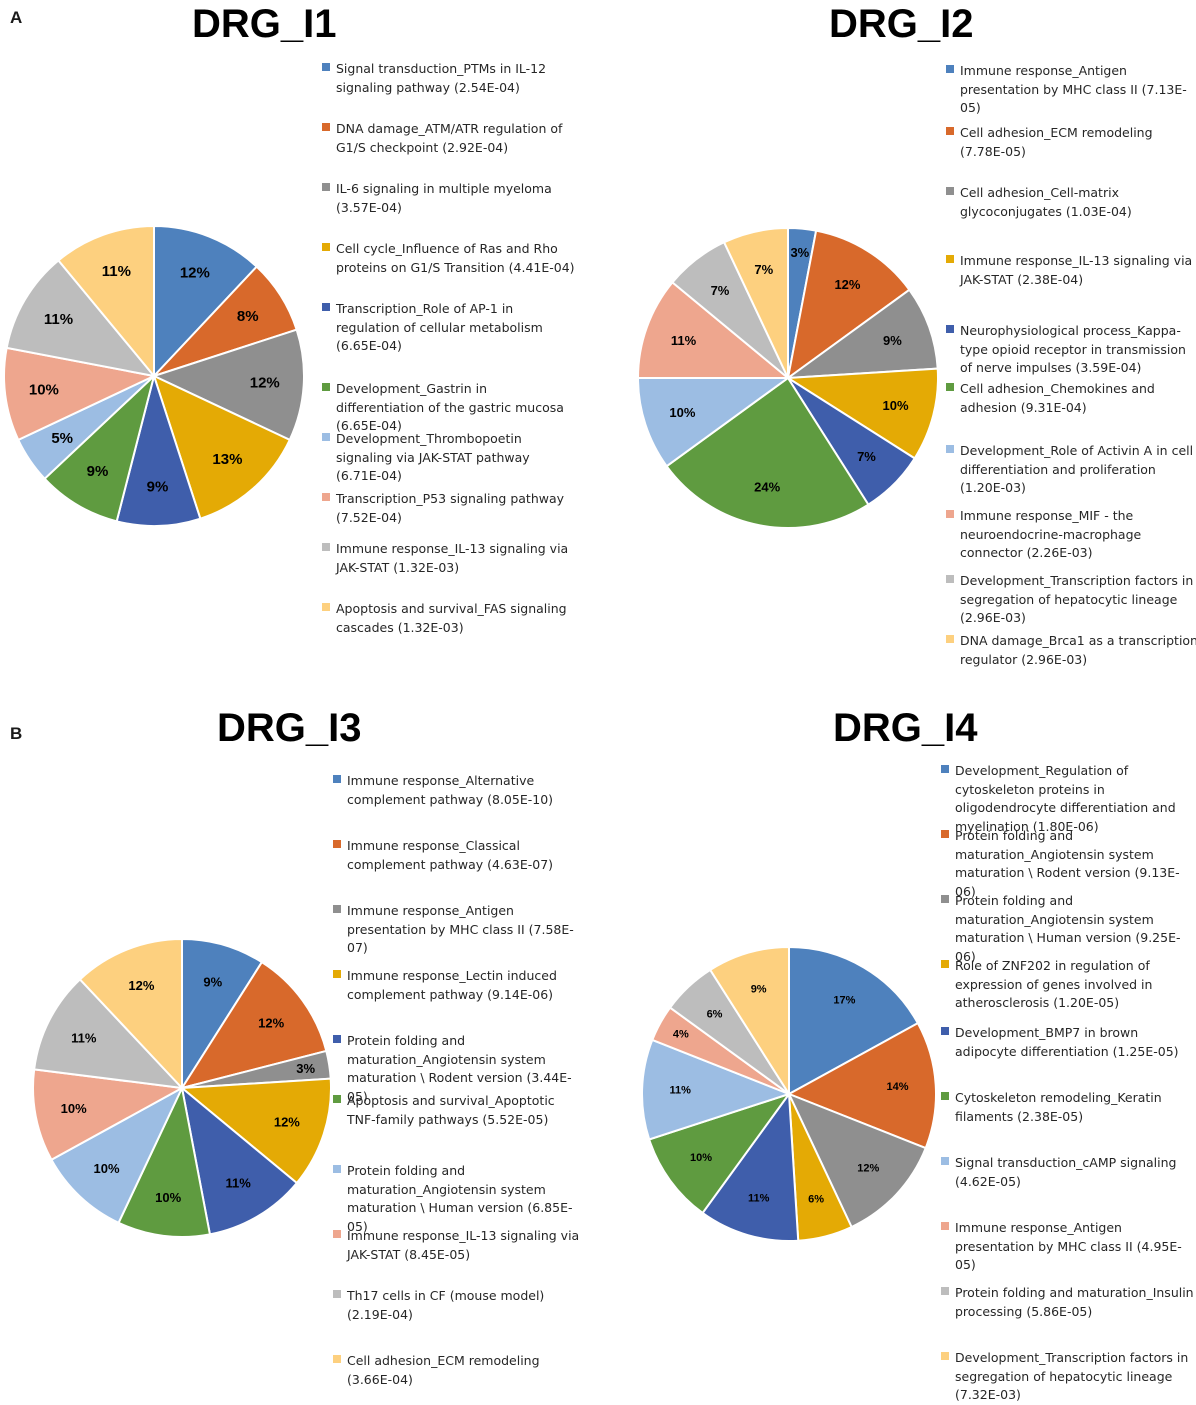 The height and width of the screenshot is (1405, 1196). What do you see at coordinates (168, 1197) in the screenshot?
I see `pie-slice-label-2-5: 10%` at bounding box center [168, 1197].